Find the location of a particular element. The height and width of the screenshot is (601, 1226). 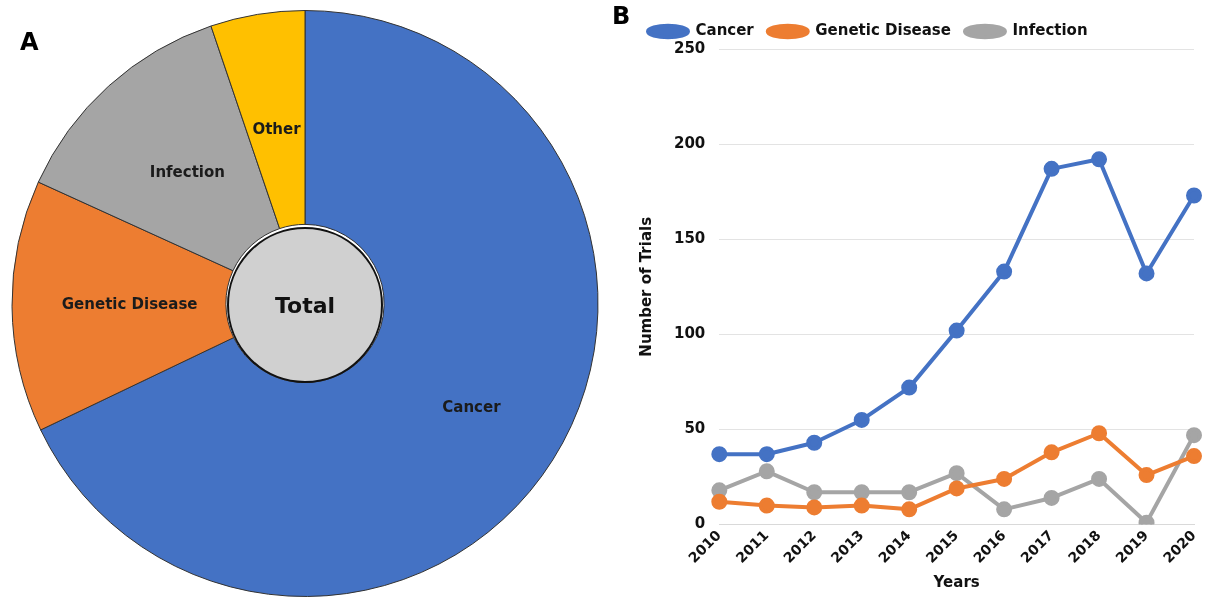

y-tick-label: 200 is located at coordinates (690, 143).